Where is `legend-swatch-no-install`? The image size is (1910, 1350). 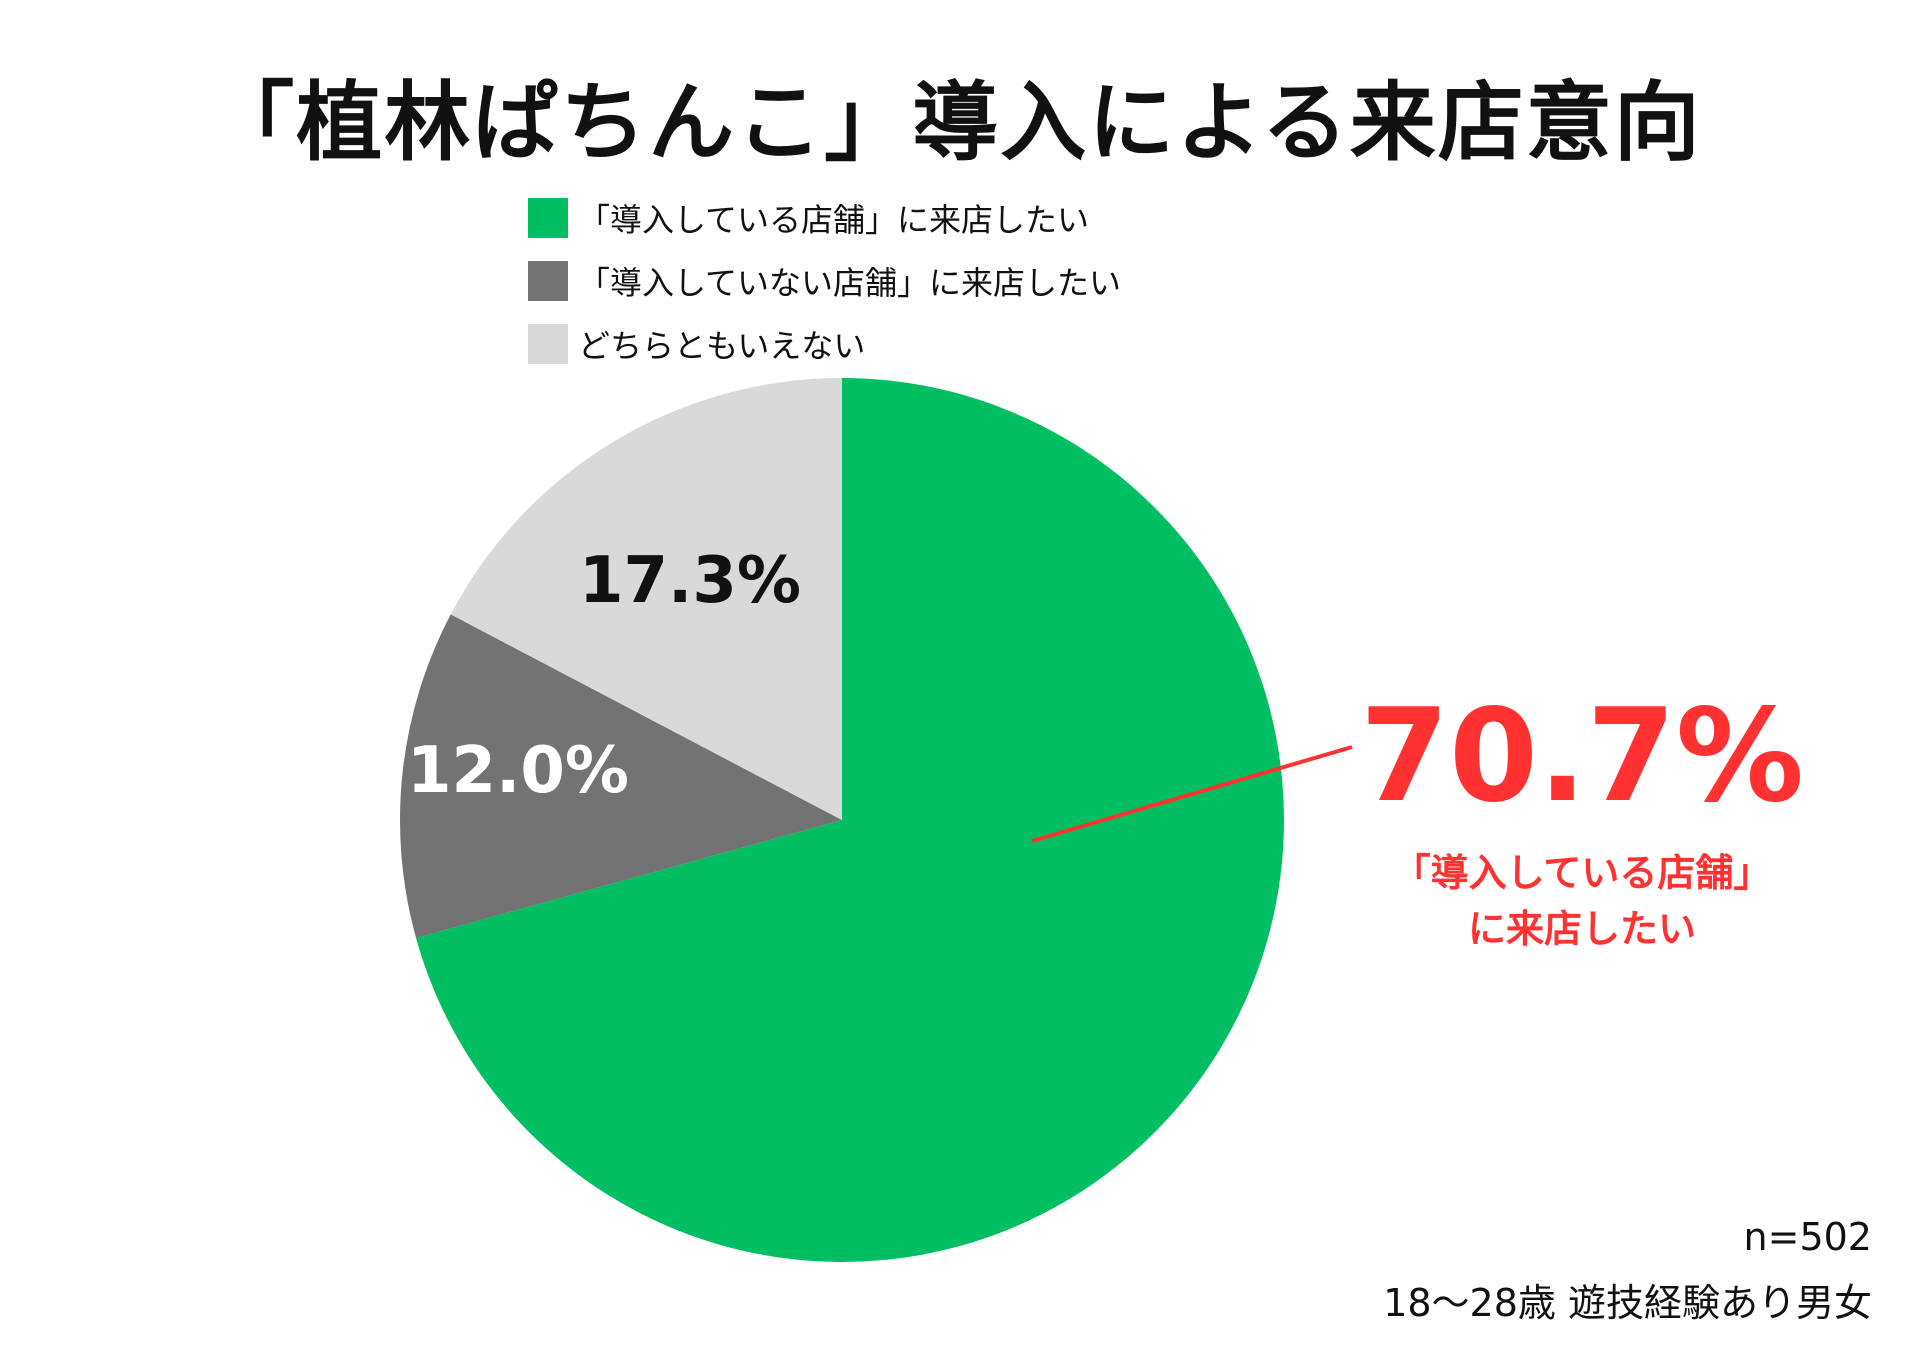 legend-swatch-no-install is located at coordinates (548, 281).